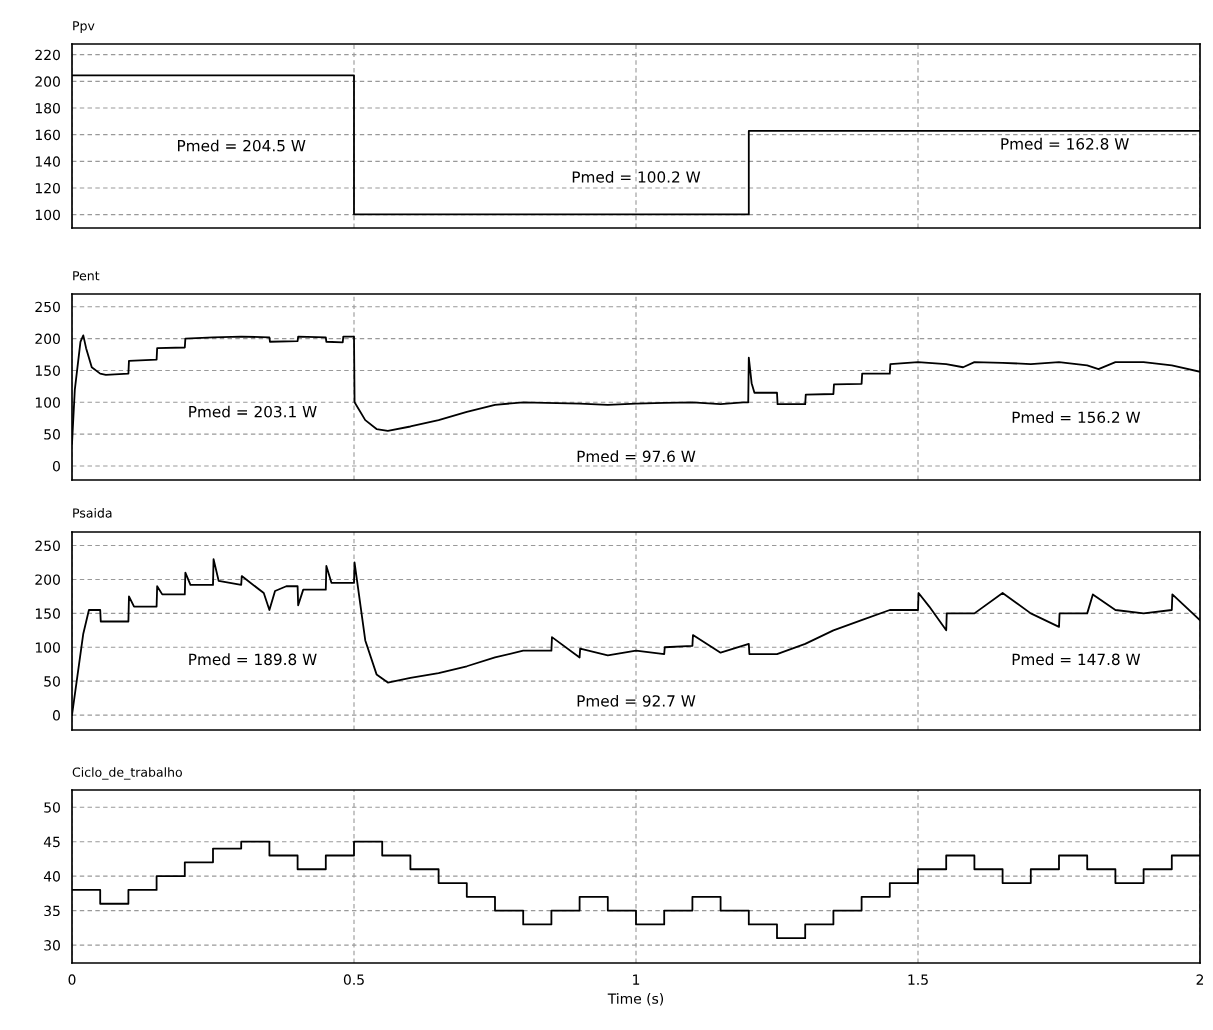 The image size is (1213, 1030). What do you see at coordinates (1065, 143) in the screenshot?
I see `annotation: Pmed = 162.8 W` at bounding box center [1065, 143].